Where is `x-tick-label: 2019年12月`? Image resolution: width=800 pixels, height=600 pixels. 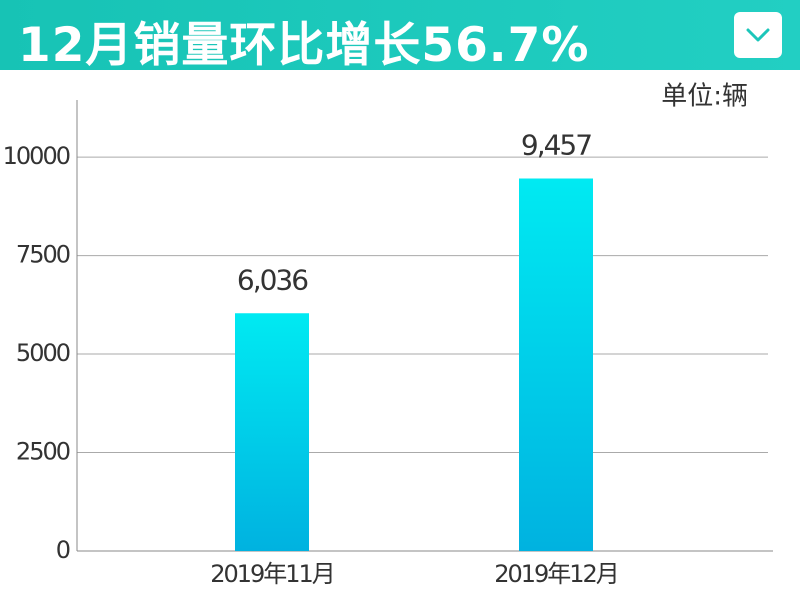
x-tick-label: 2019年12月 is located at coordinates (556, 574).